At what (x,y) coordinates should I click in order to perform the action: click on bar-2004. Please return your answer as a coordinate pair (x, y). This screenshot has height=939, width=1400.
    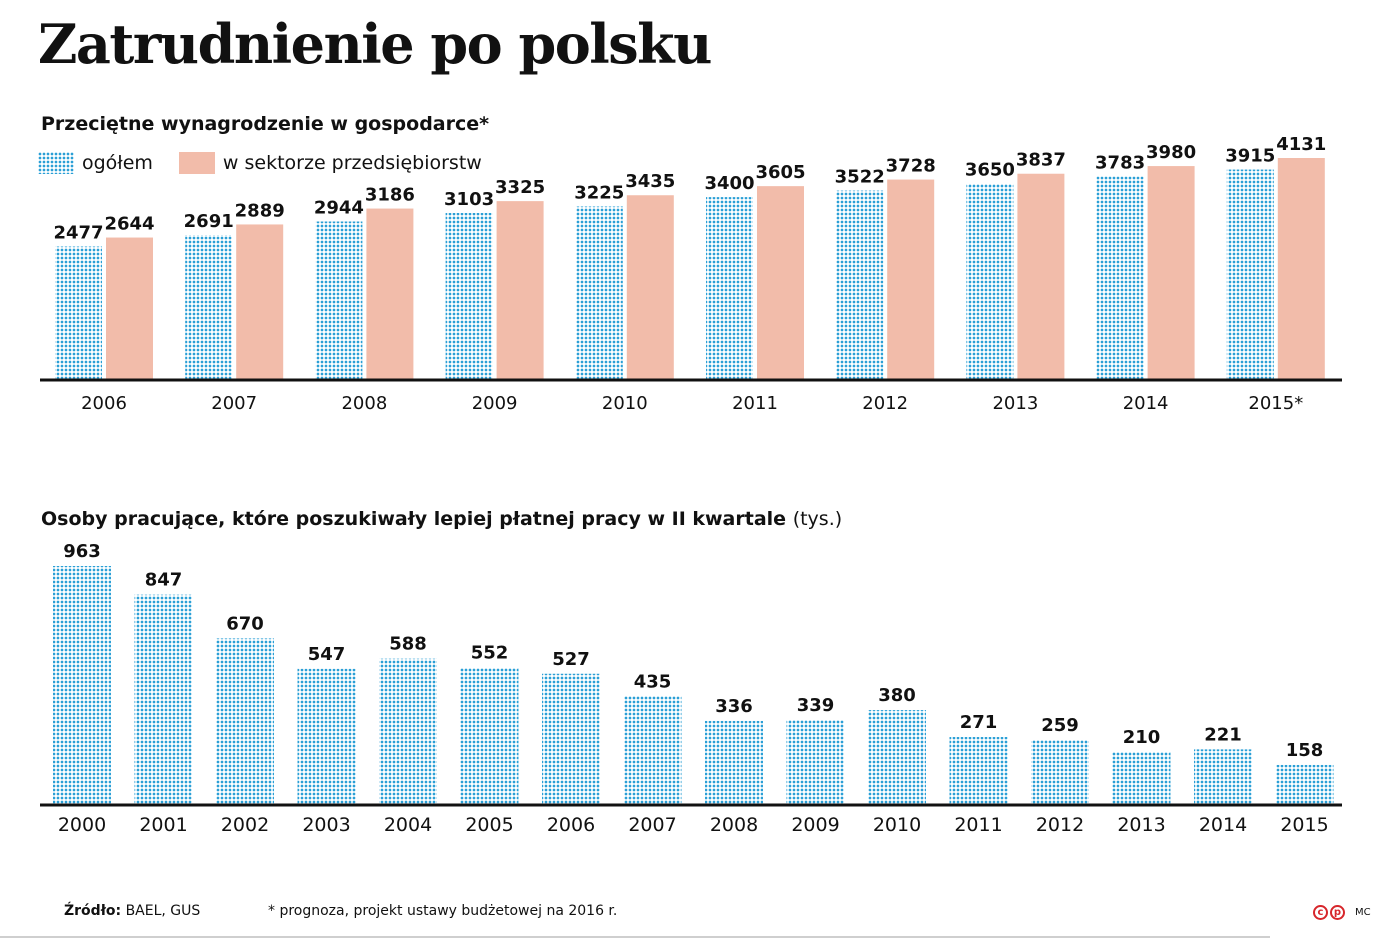
    Looking at the image, I should click on (408, 731).